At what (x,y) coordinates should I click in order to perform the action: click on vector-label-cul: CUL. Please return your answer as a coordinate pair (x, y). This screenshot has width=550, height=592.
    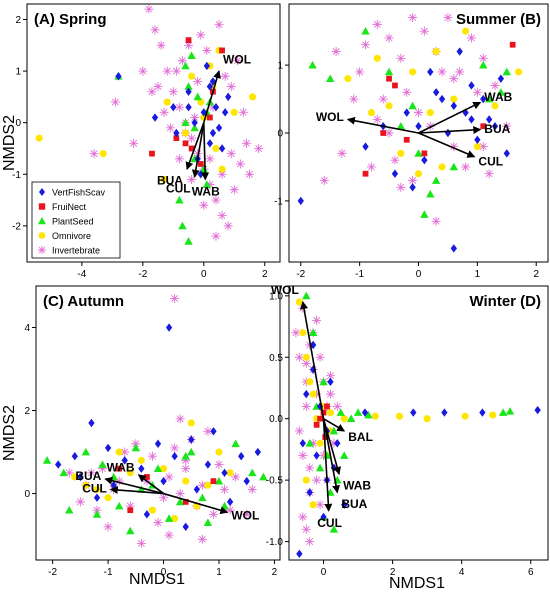
    Looking at the image, I should click on (329, 523).